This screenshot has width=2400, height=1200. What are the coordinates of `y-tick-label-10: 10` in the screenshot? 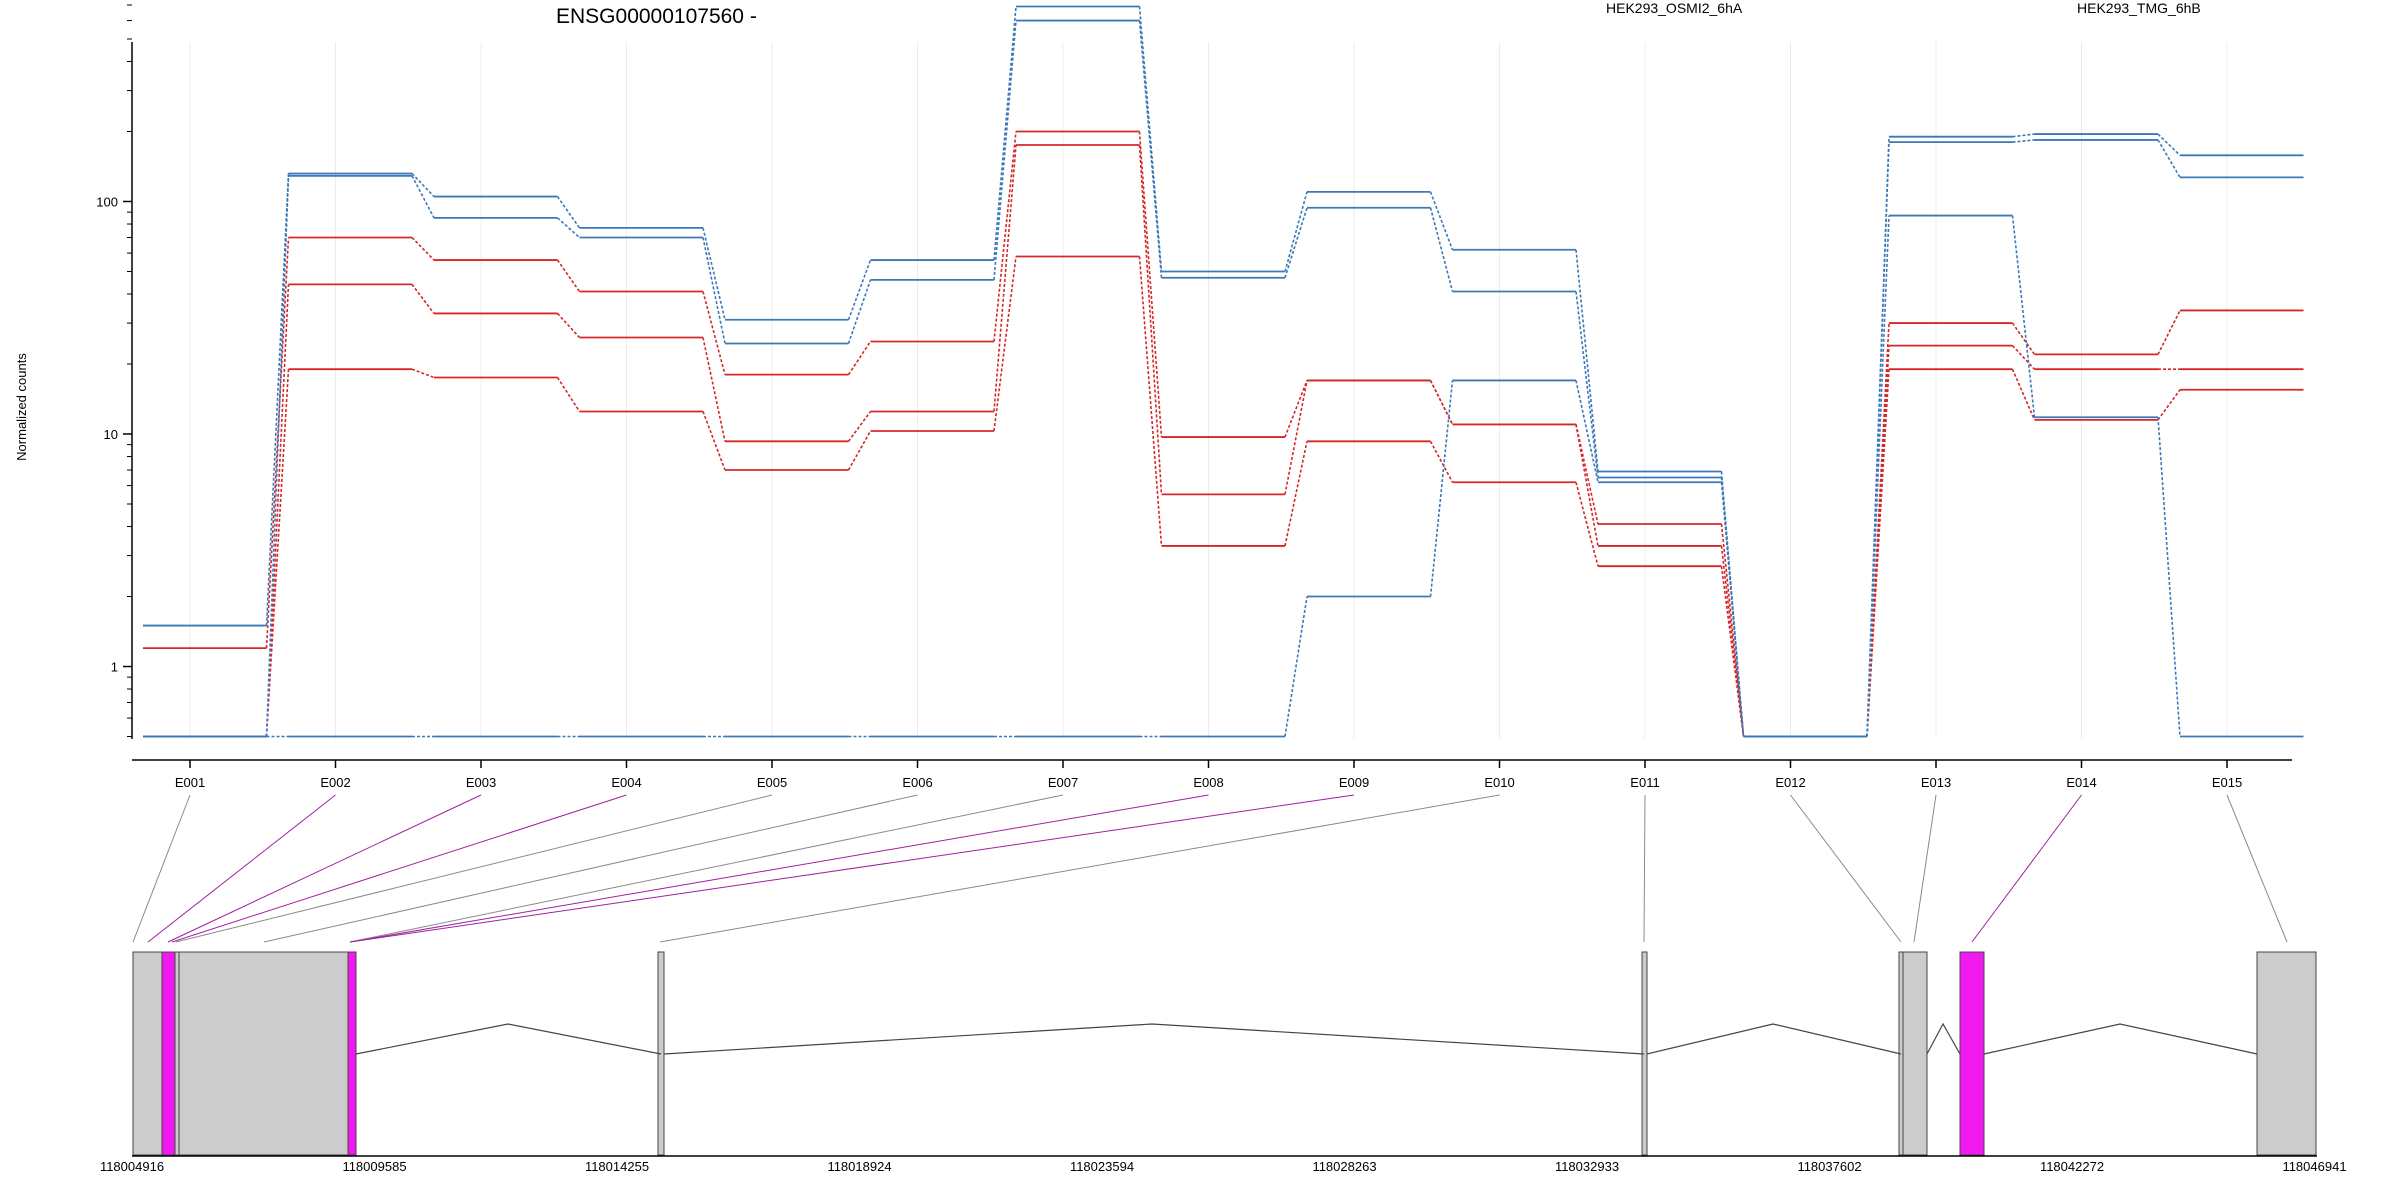 It's located at (111, 434).